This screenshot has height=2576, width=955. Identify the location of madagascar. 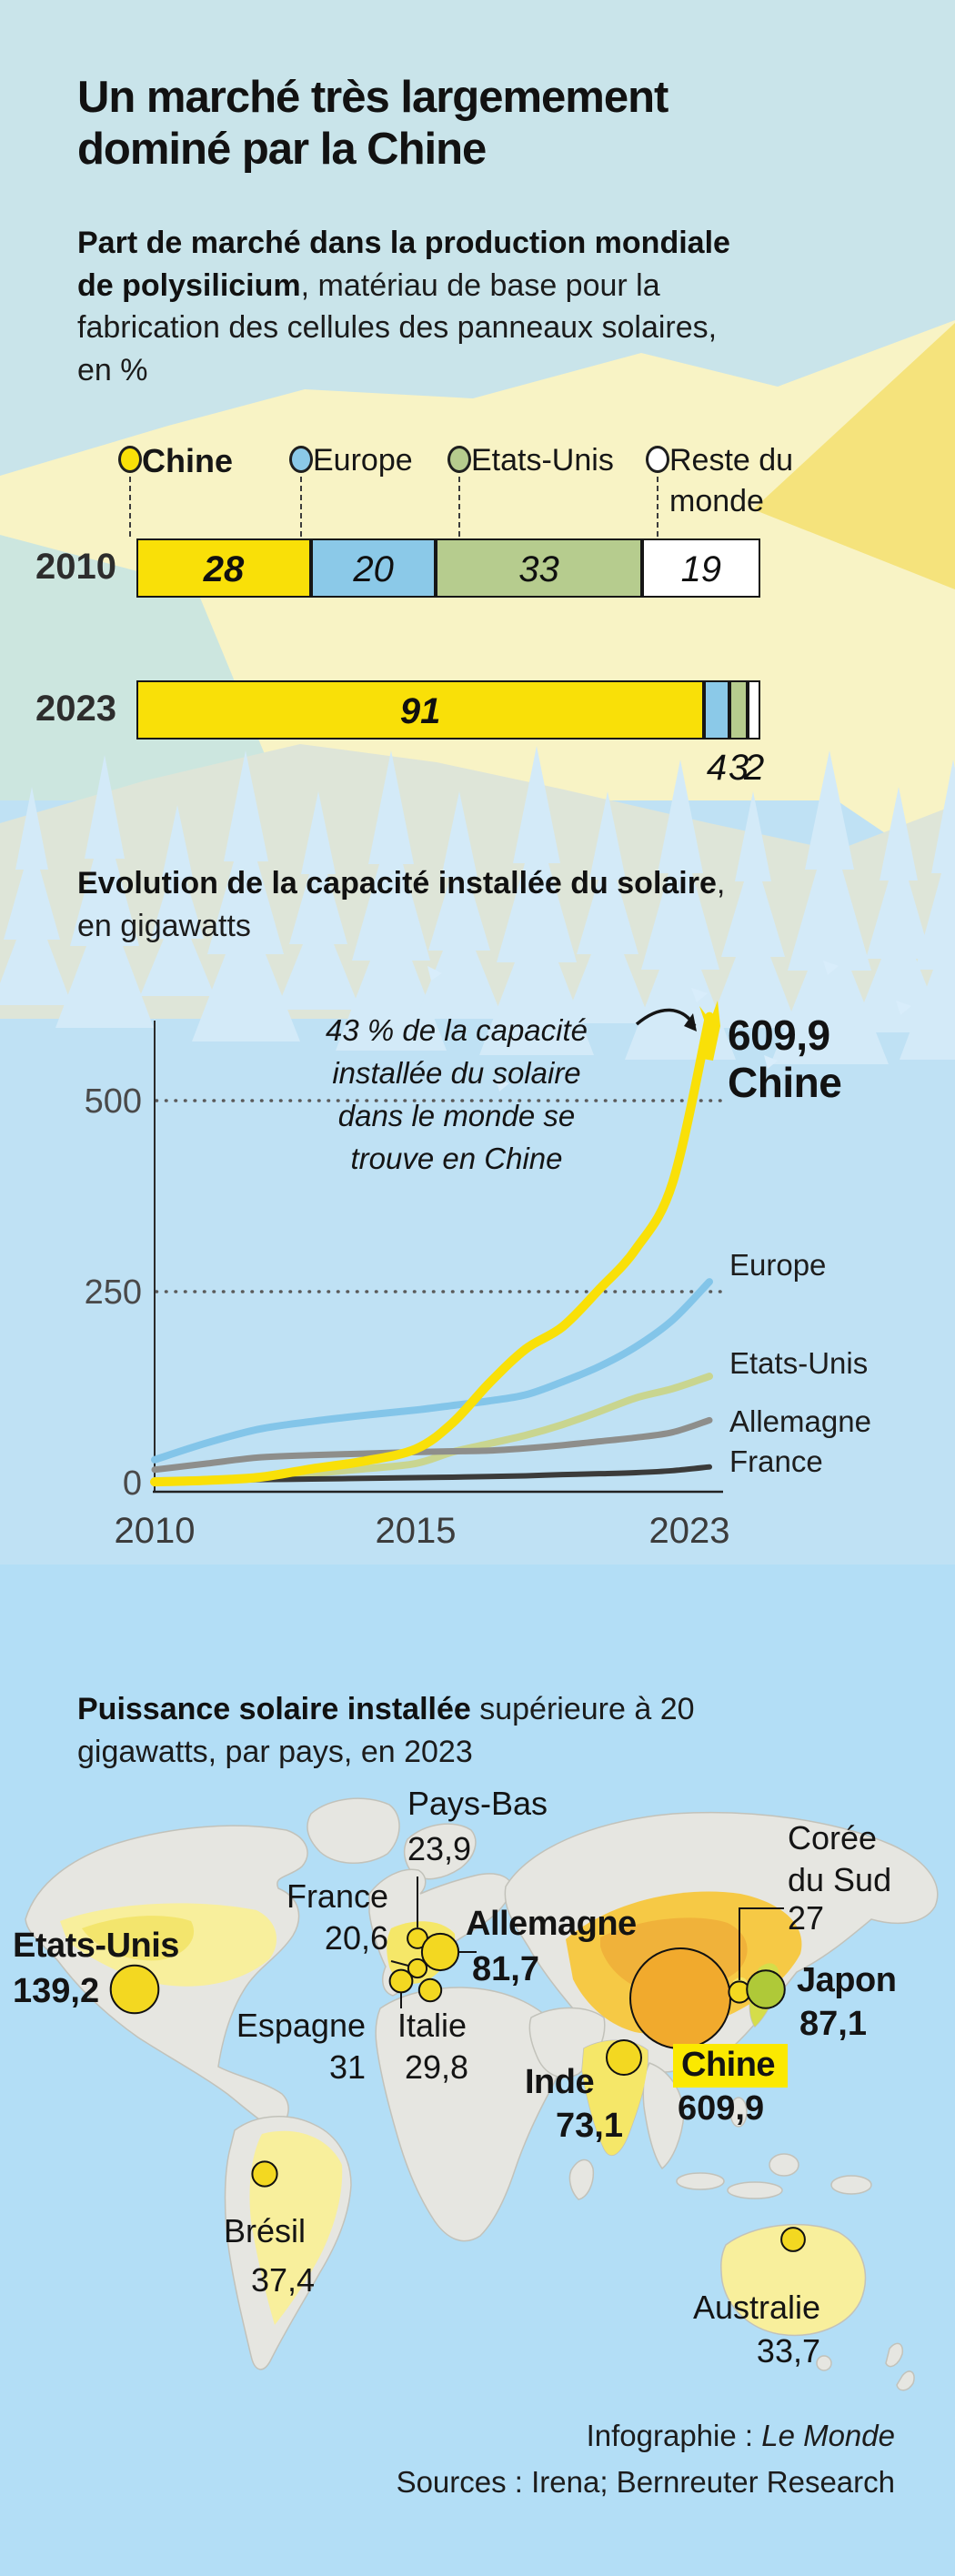
(581, 2179).